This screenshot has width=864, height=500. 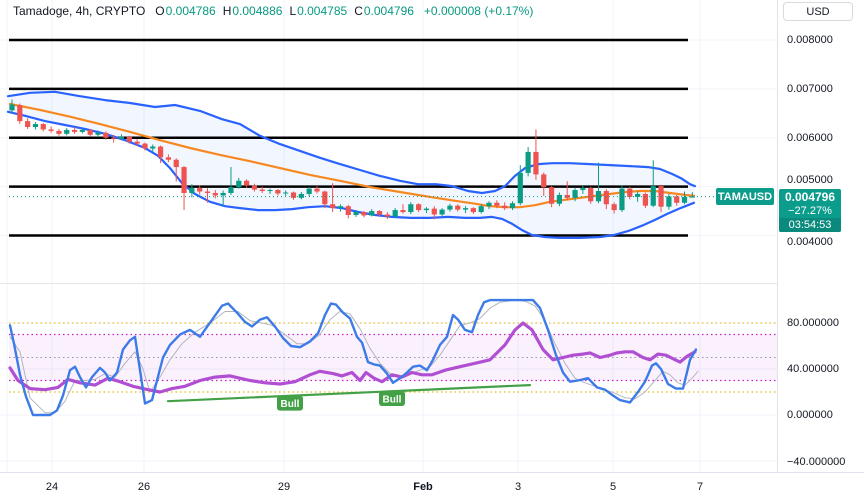 I want to click on oscillator-smoothed-line, so click(x=352, y=357).